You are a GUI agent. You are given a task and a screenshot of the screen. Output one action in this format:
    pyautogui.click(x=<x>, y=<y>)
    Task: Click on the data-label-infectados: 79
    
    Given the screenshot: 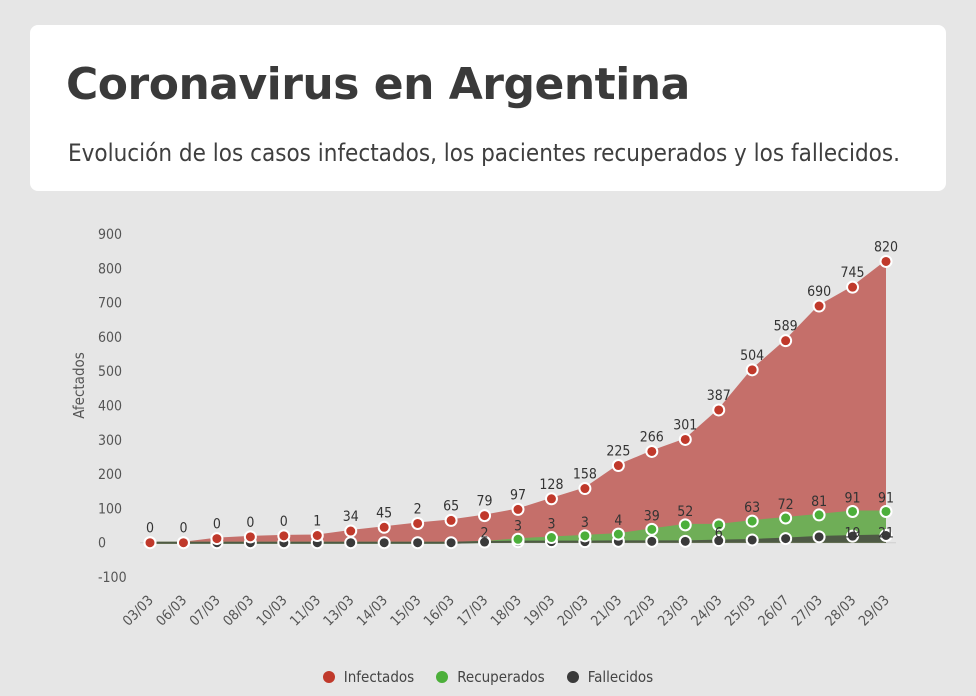 What is the action you would take?
    pyautogui.click(x=485, y=502)
    